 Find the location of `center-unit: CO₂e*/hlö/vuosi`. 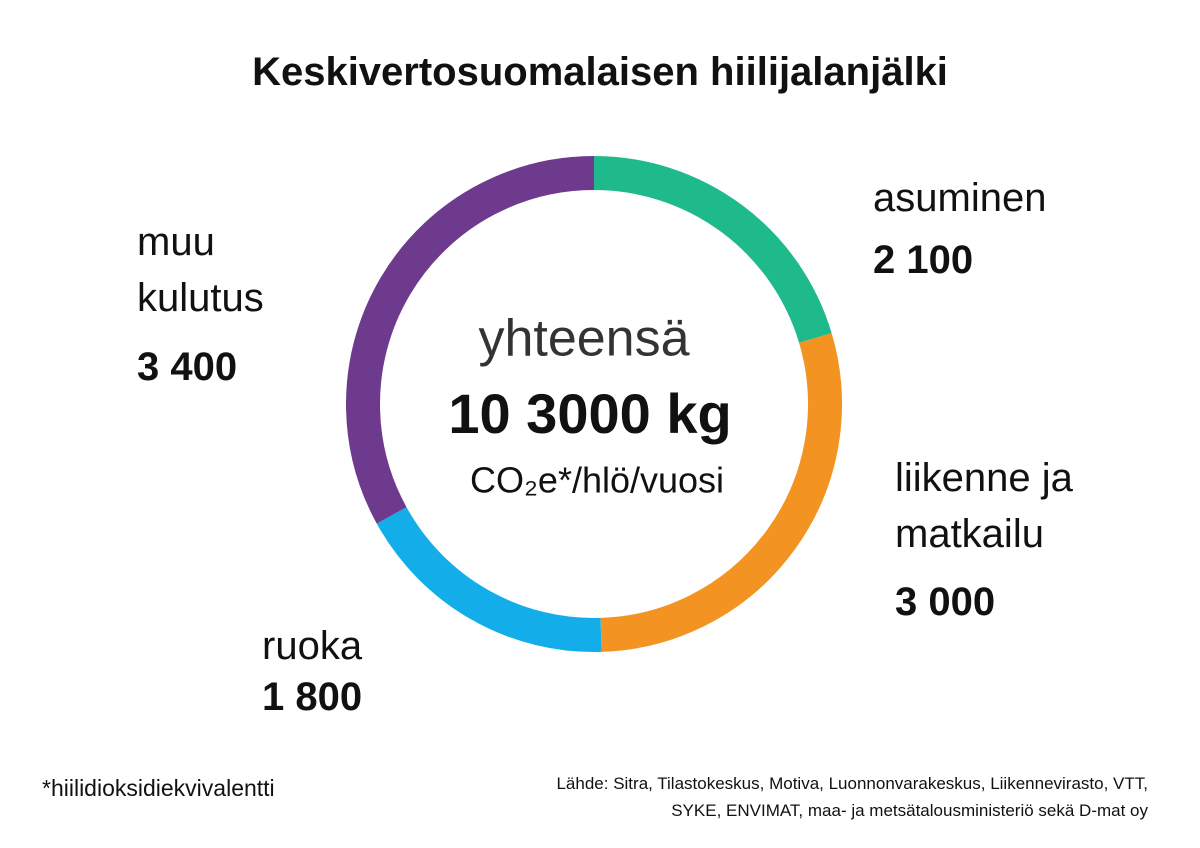

center-unit: CO₂e*/hlö/vuosi is located at coordinates (597, 480).